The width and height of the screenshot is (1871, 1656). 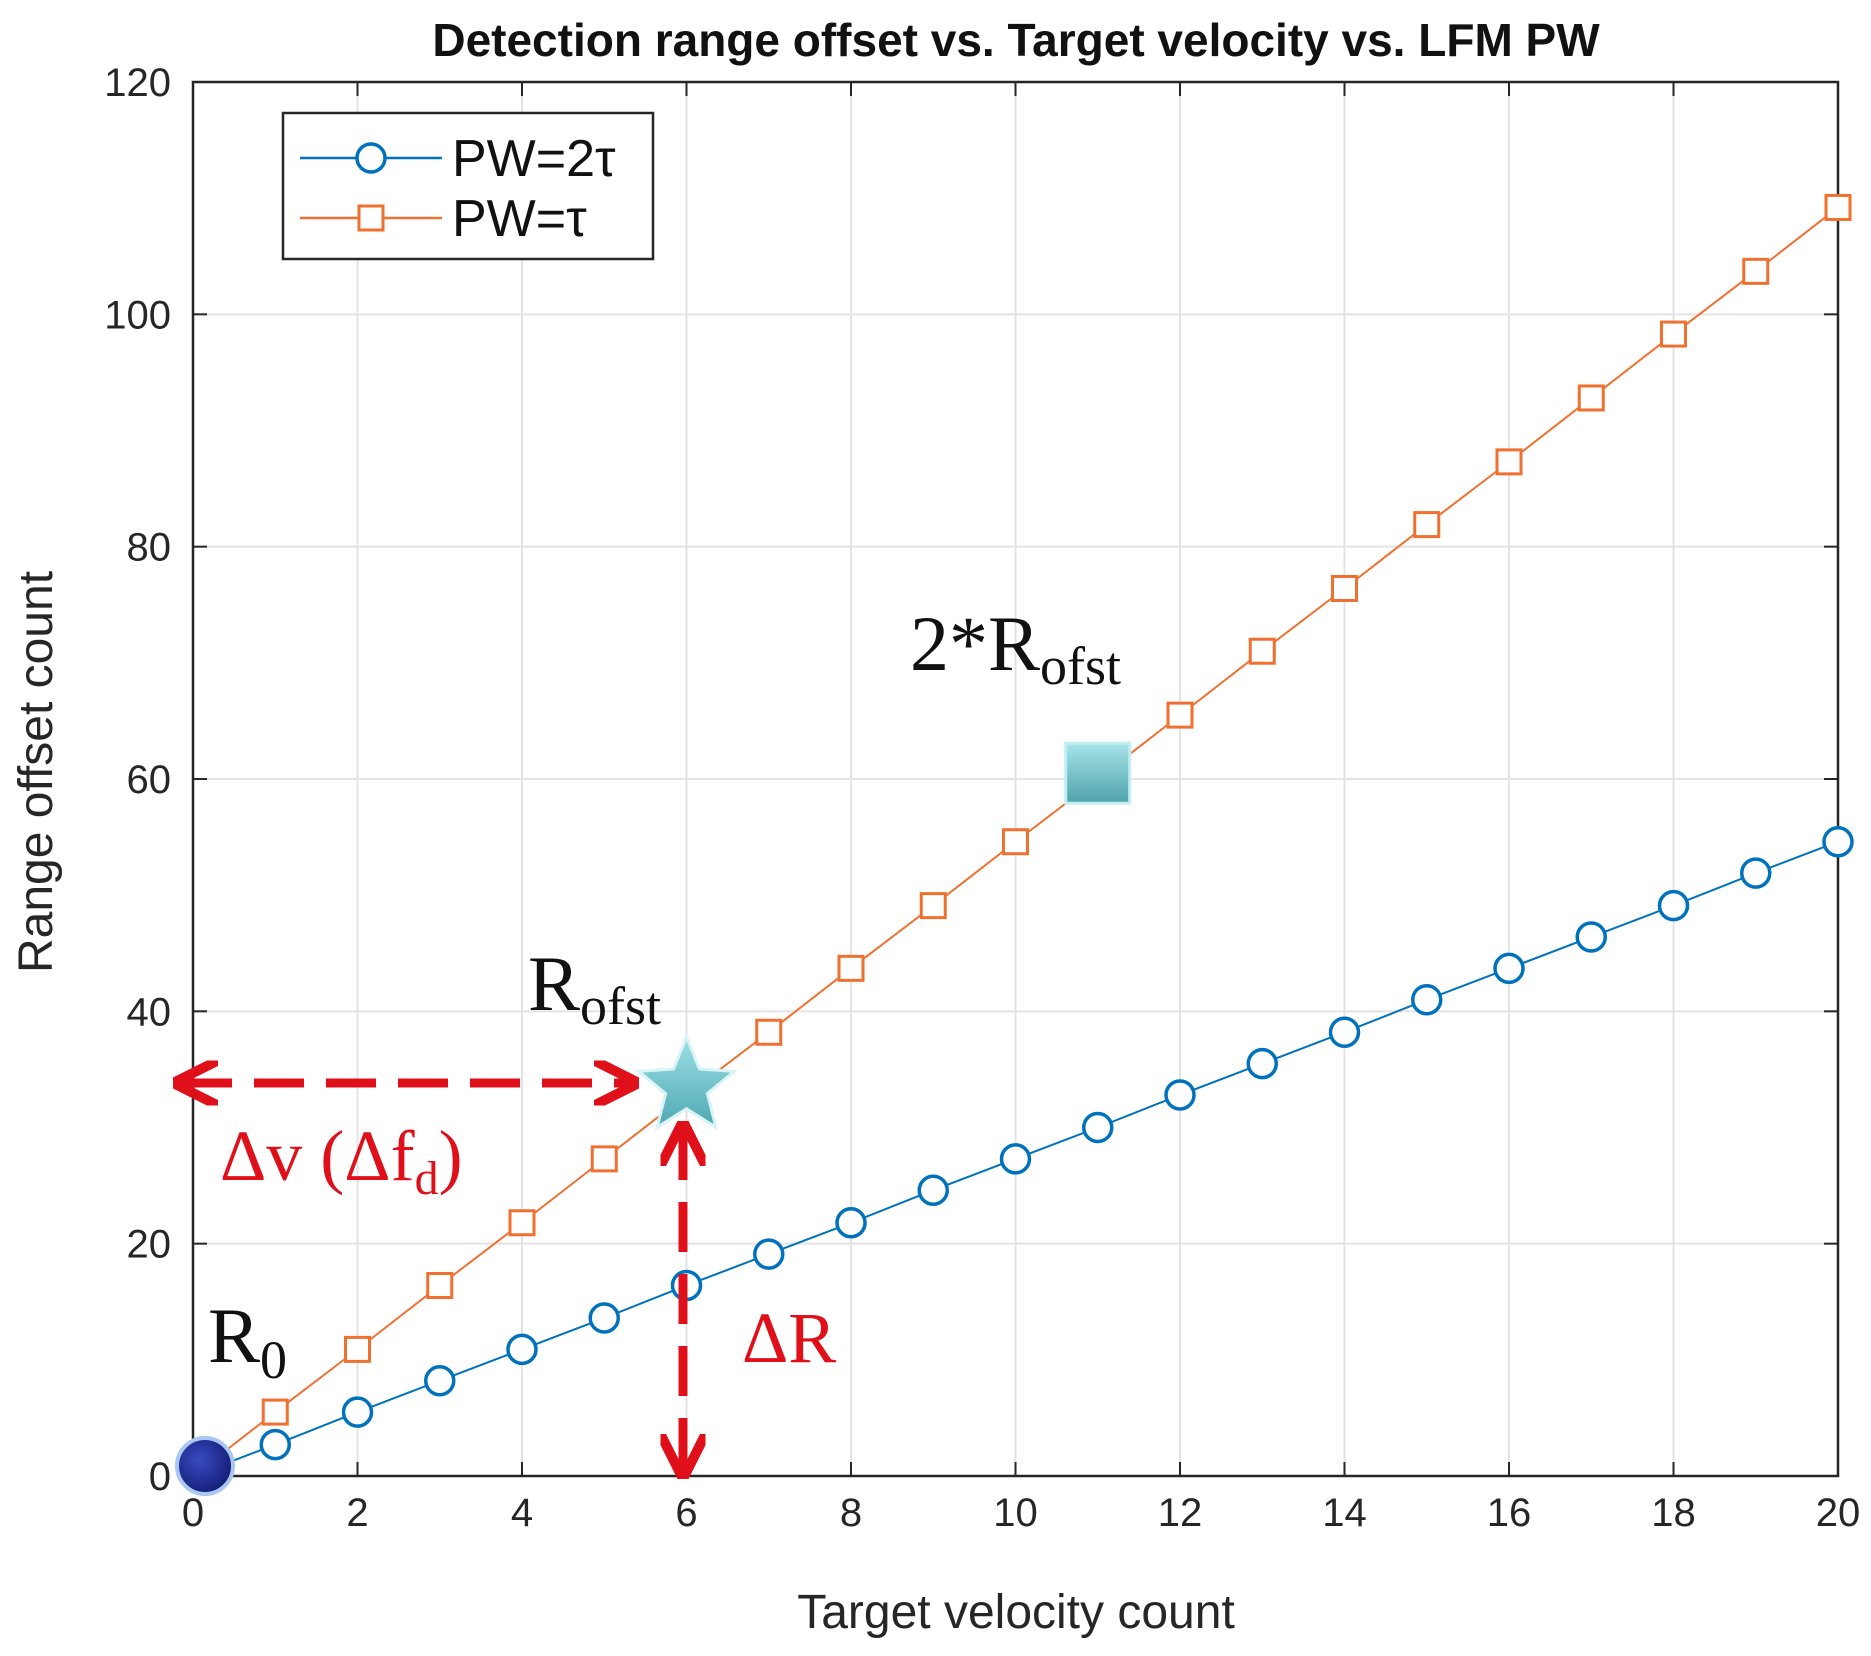 What do you see at coordinates (371, 158) in the screenshot?
I see `legend-marker-circle` at bounding box center [371, 158].